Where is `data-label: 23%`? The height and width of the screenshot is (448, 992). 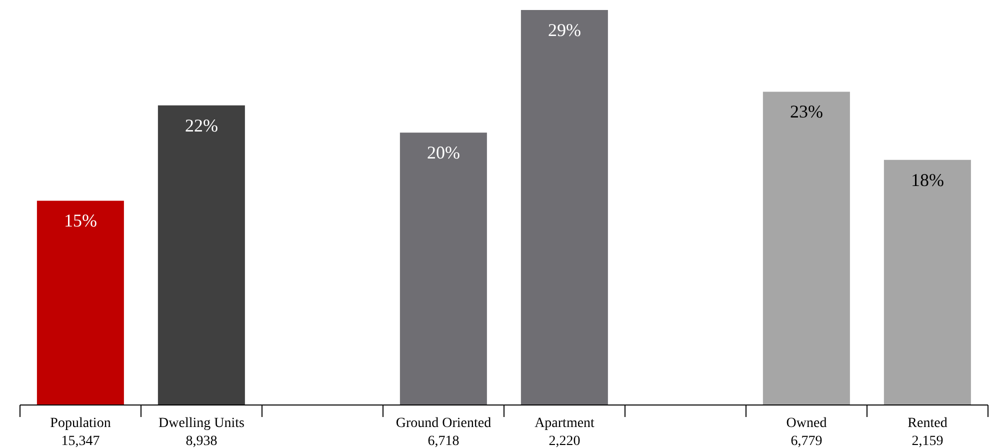
data-label: 23% is located at coordinates (806, 112).